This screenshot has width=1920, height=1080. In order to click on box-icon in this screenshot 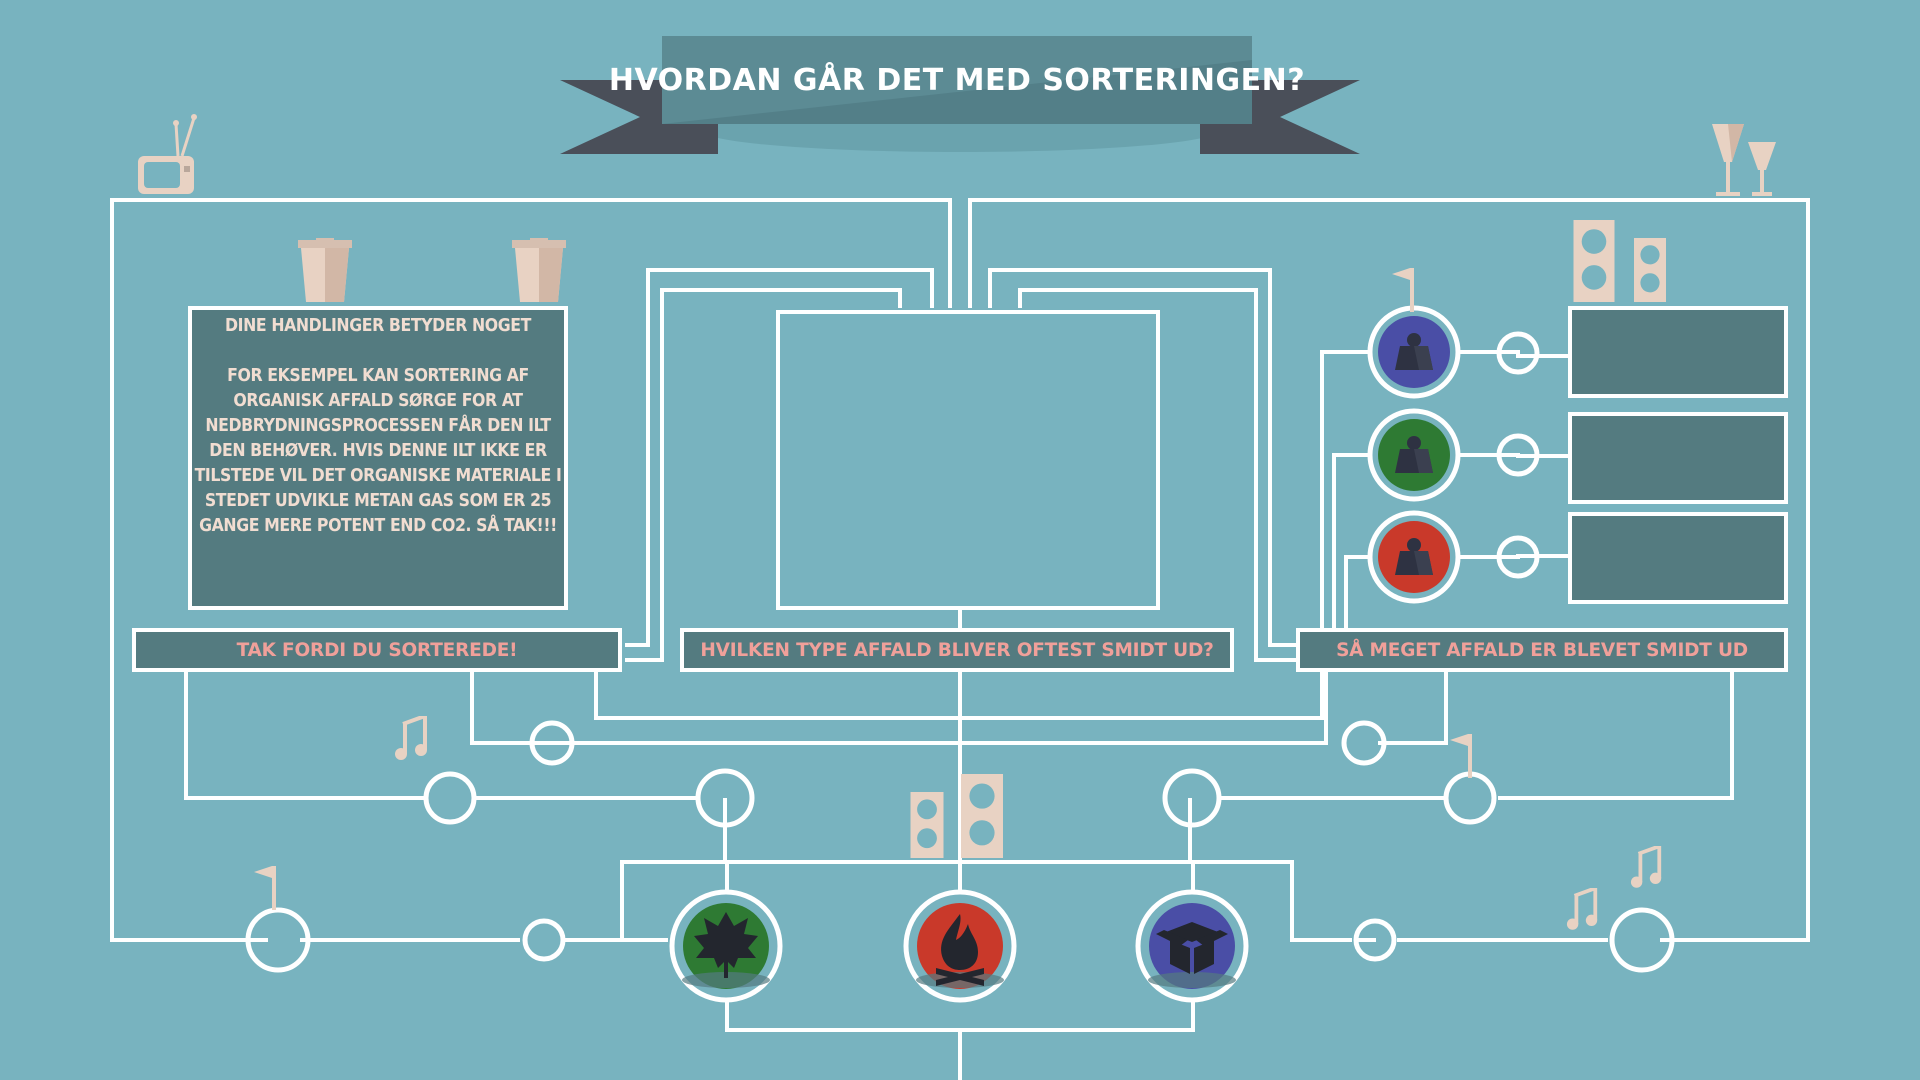, I will do `click(1192, 948)`.